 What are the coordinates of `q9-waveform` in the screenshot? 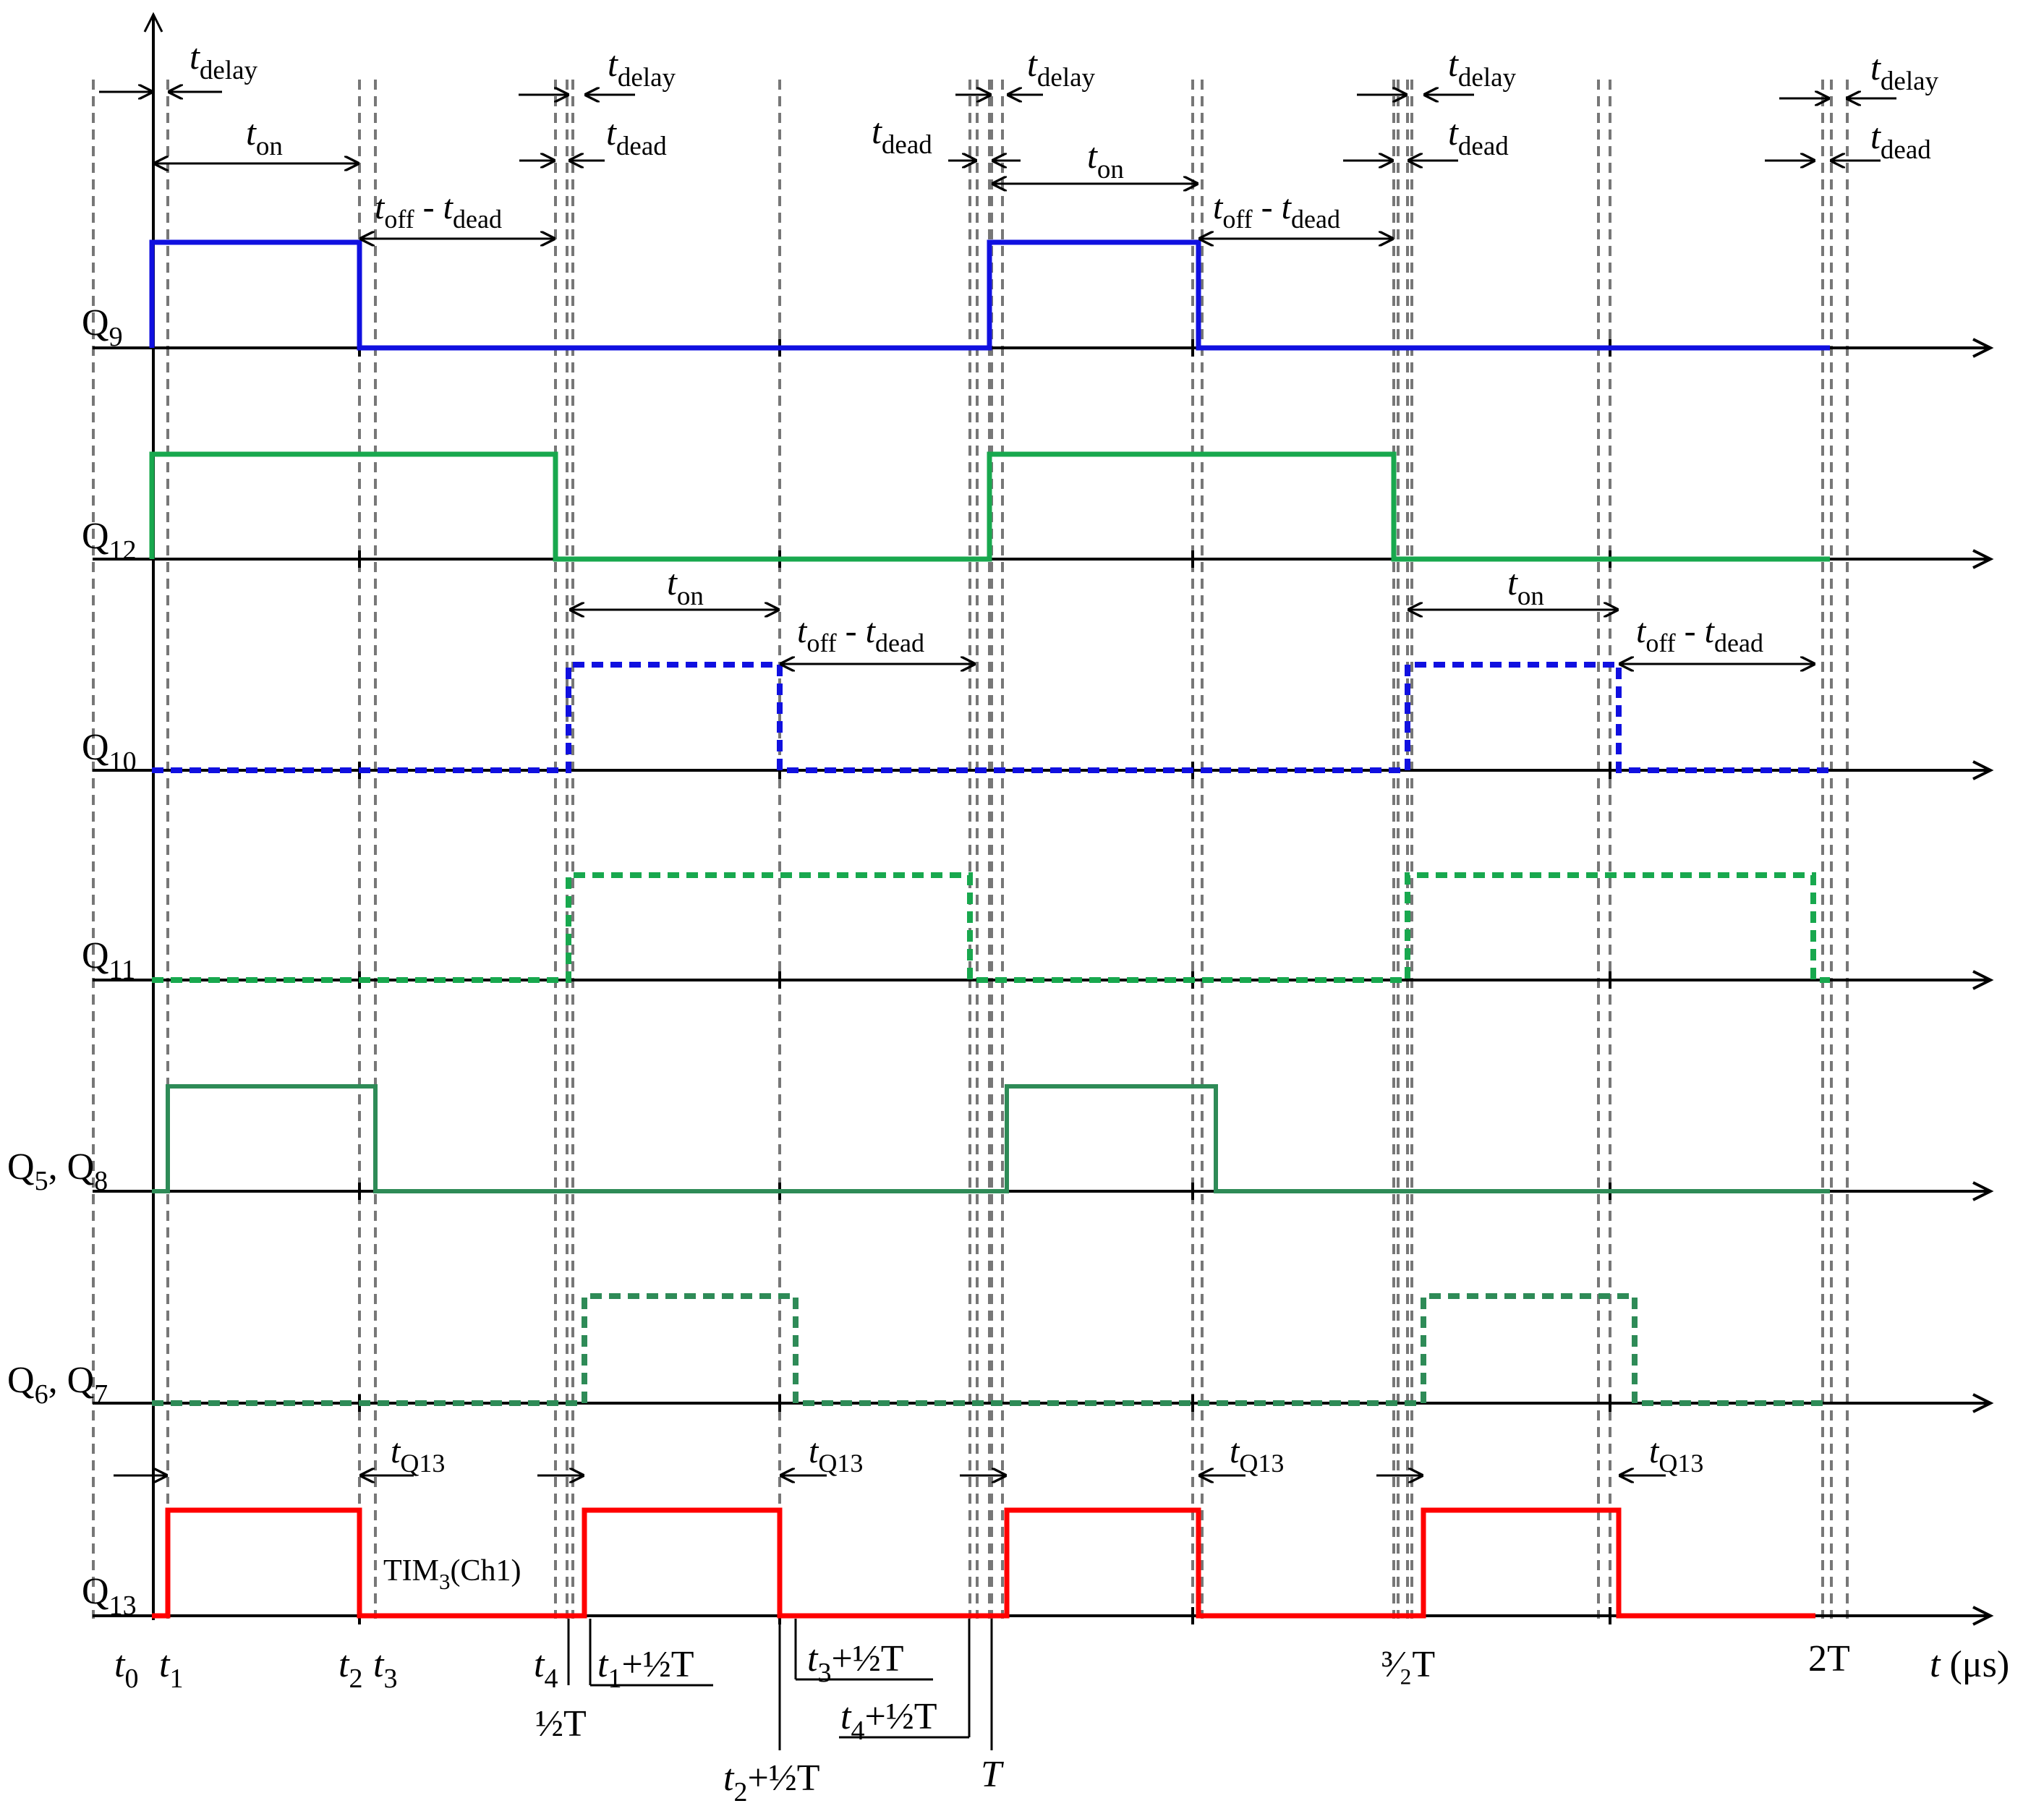 It's located at (989, 295).